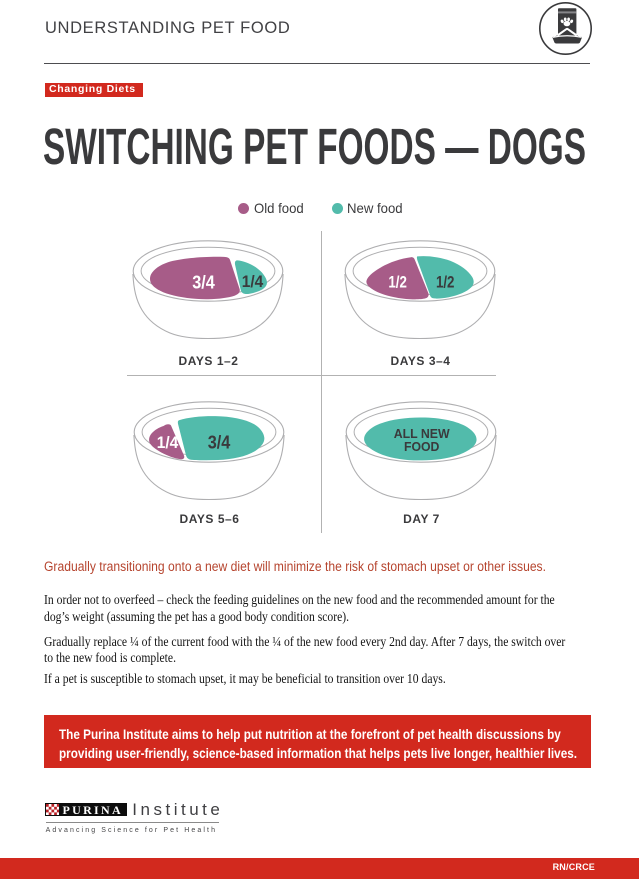  What do you see at coordinates (422, 447) in the screenshot?
I see `svg-text: FOOD` at bounding box center [422, 447].